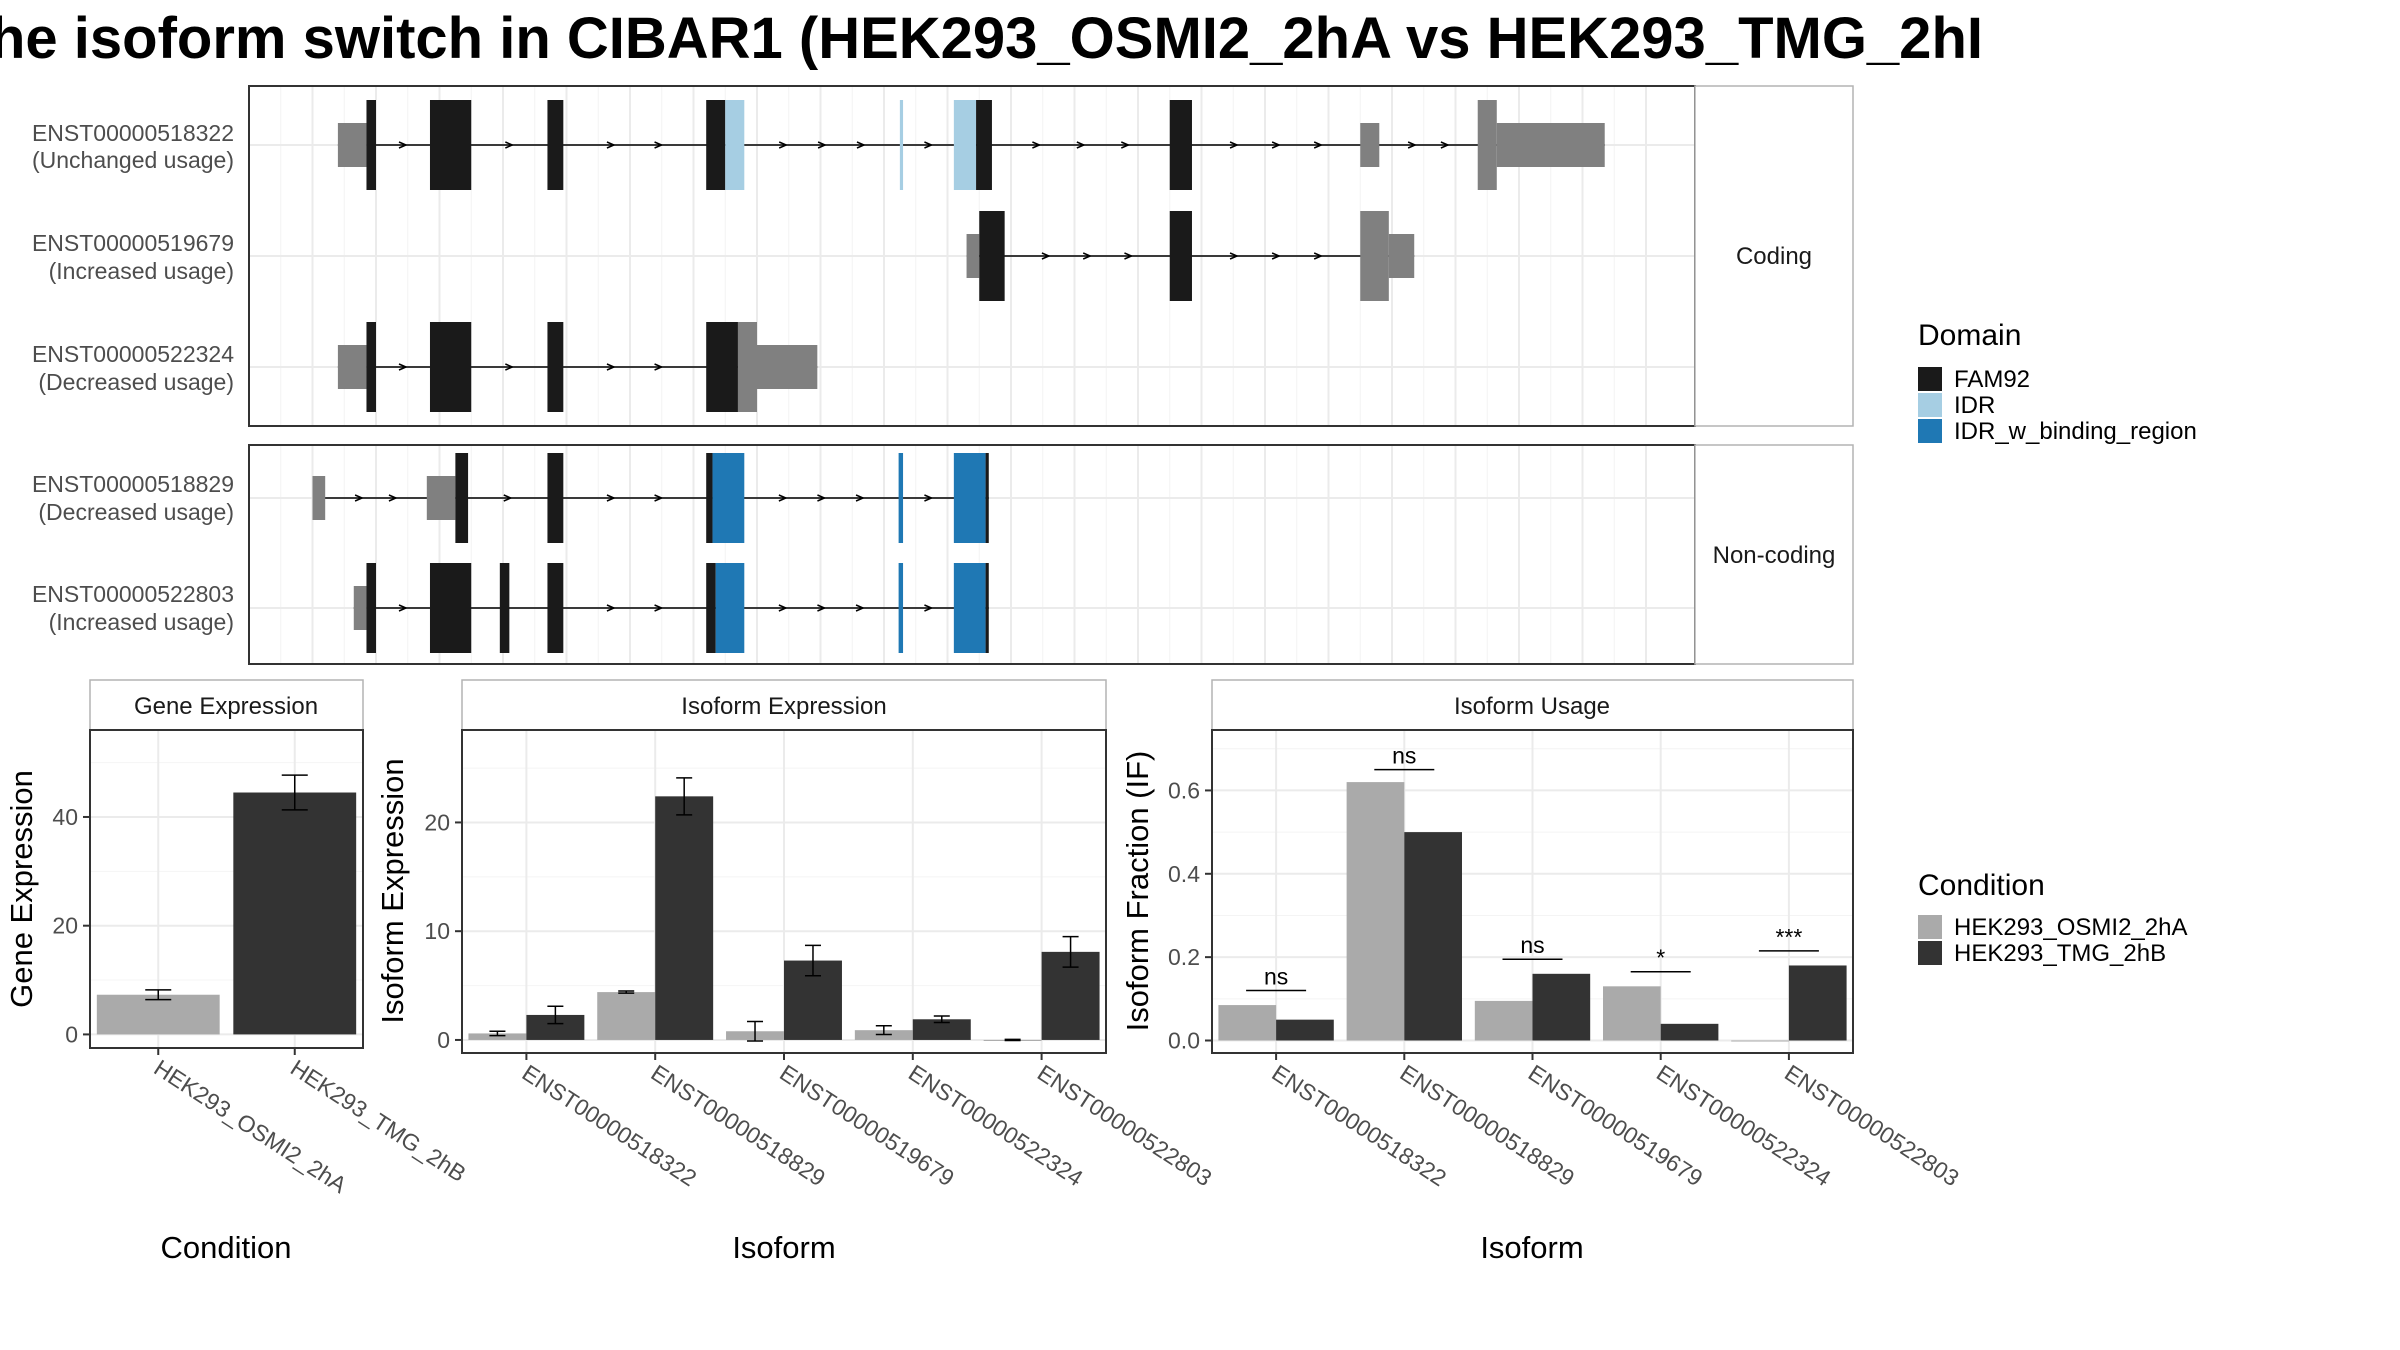  Describe the element at coordinates (133, 594) in the screenshot. I see `transcript-id-label: ENST00000522803` at that location.